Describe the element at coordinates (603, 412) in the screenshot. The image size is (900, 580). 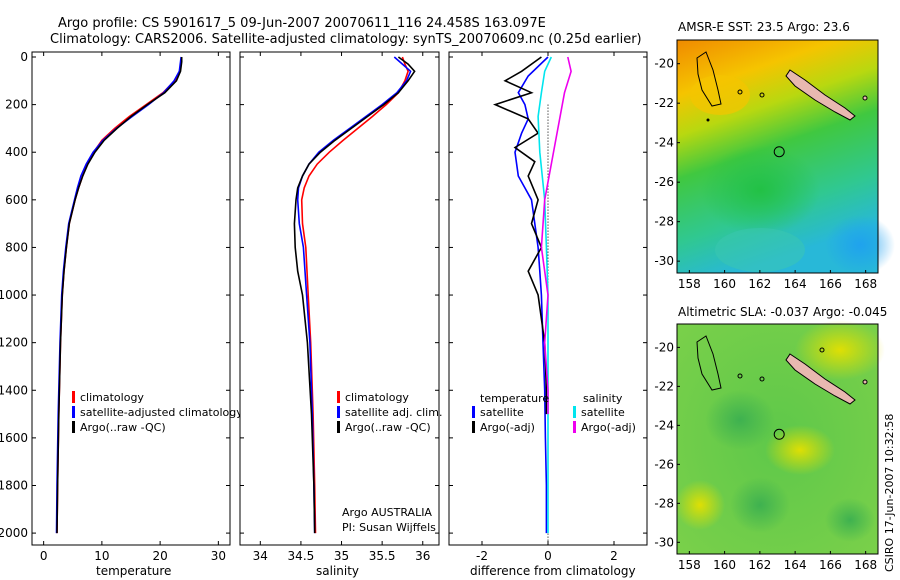
I see `legend-label-sal-satellite: satellite` at that location.